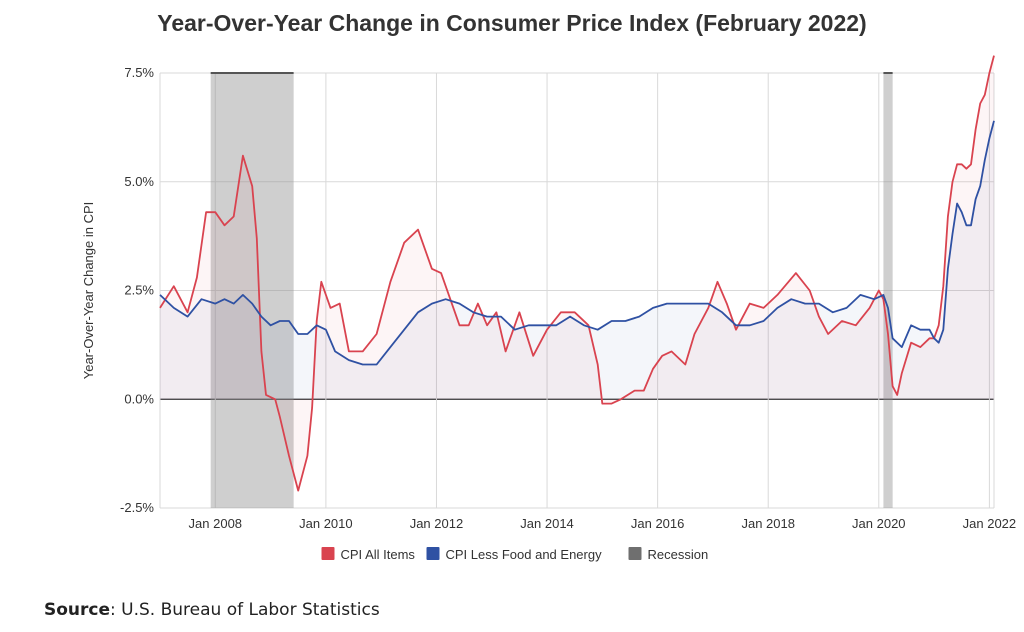 The height and width of the screenshot is (632, 1024). I want to click on x-tick-label: Jan 2020, so click(879, 523).